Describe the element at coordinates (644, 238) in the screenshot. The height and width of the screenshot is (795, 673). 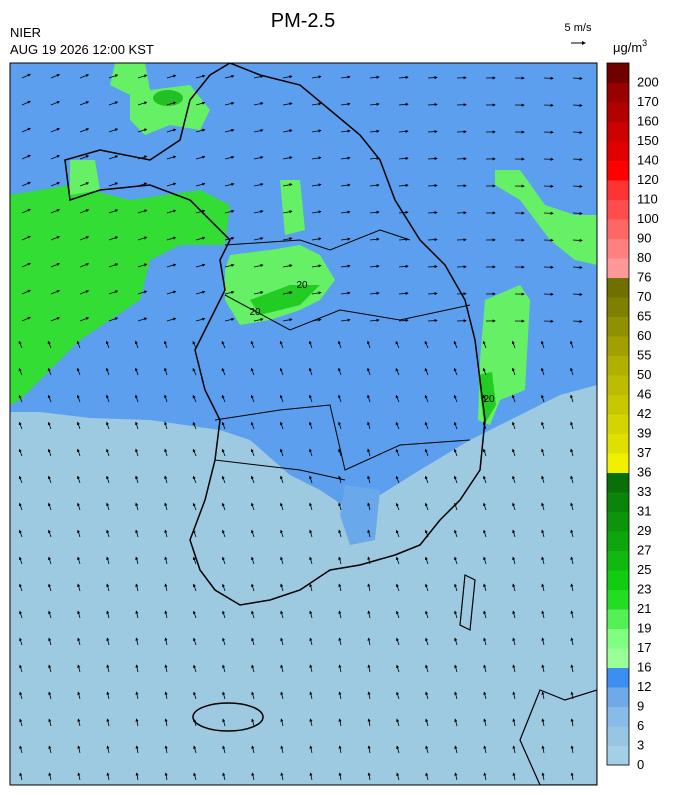
I see `colorbar-label: 90` at that location.